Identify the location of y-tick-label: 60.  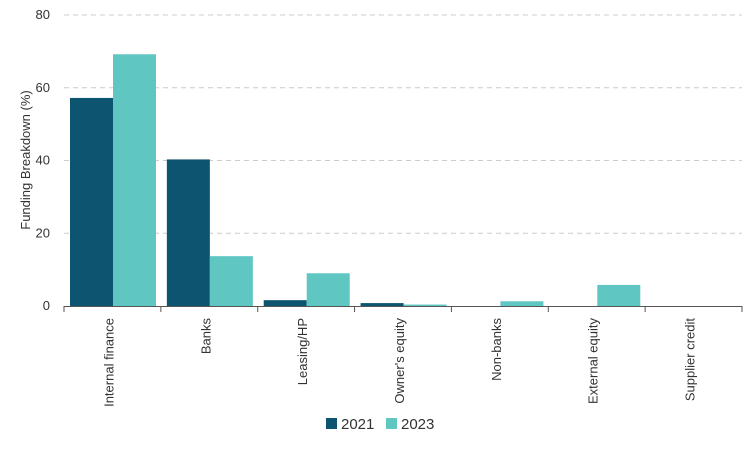
(43, 87).